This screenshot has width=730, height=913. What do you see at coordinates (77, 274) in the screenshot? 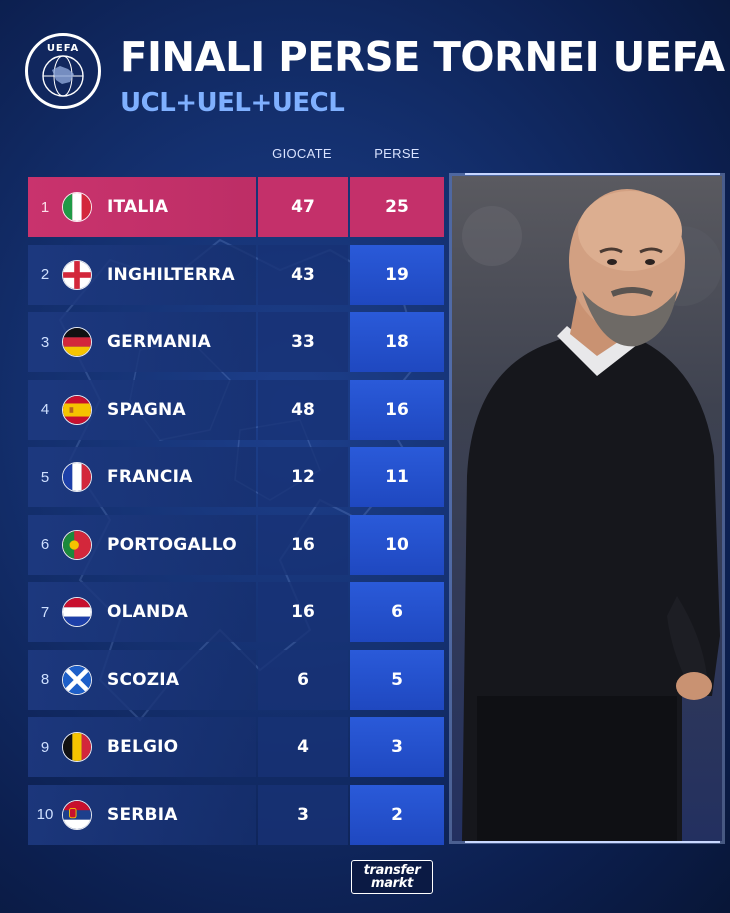
I see `england-flag-icon` at bounding box center [77, 274].